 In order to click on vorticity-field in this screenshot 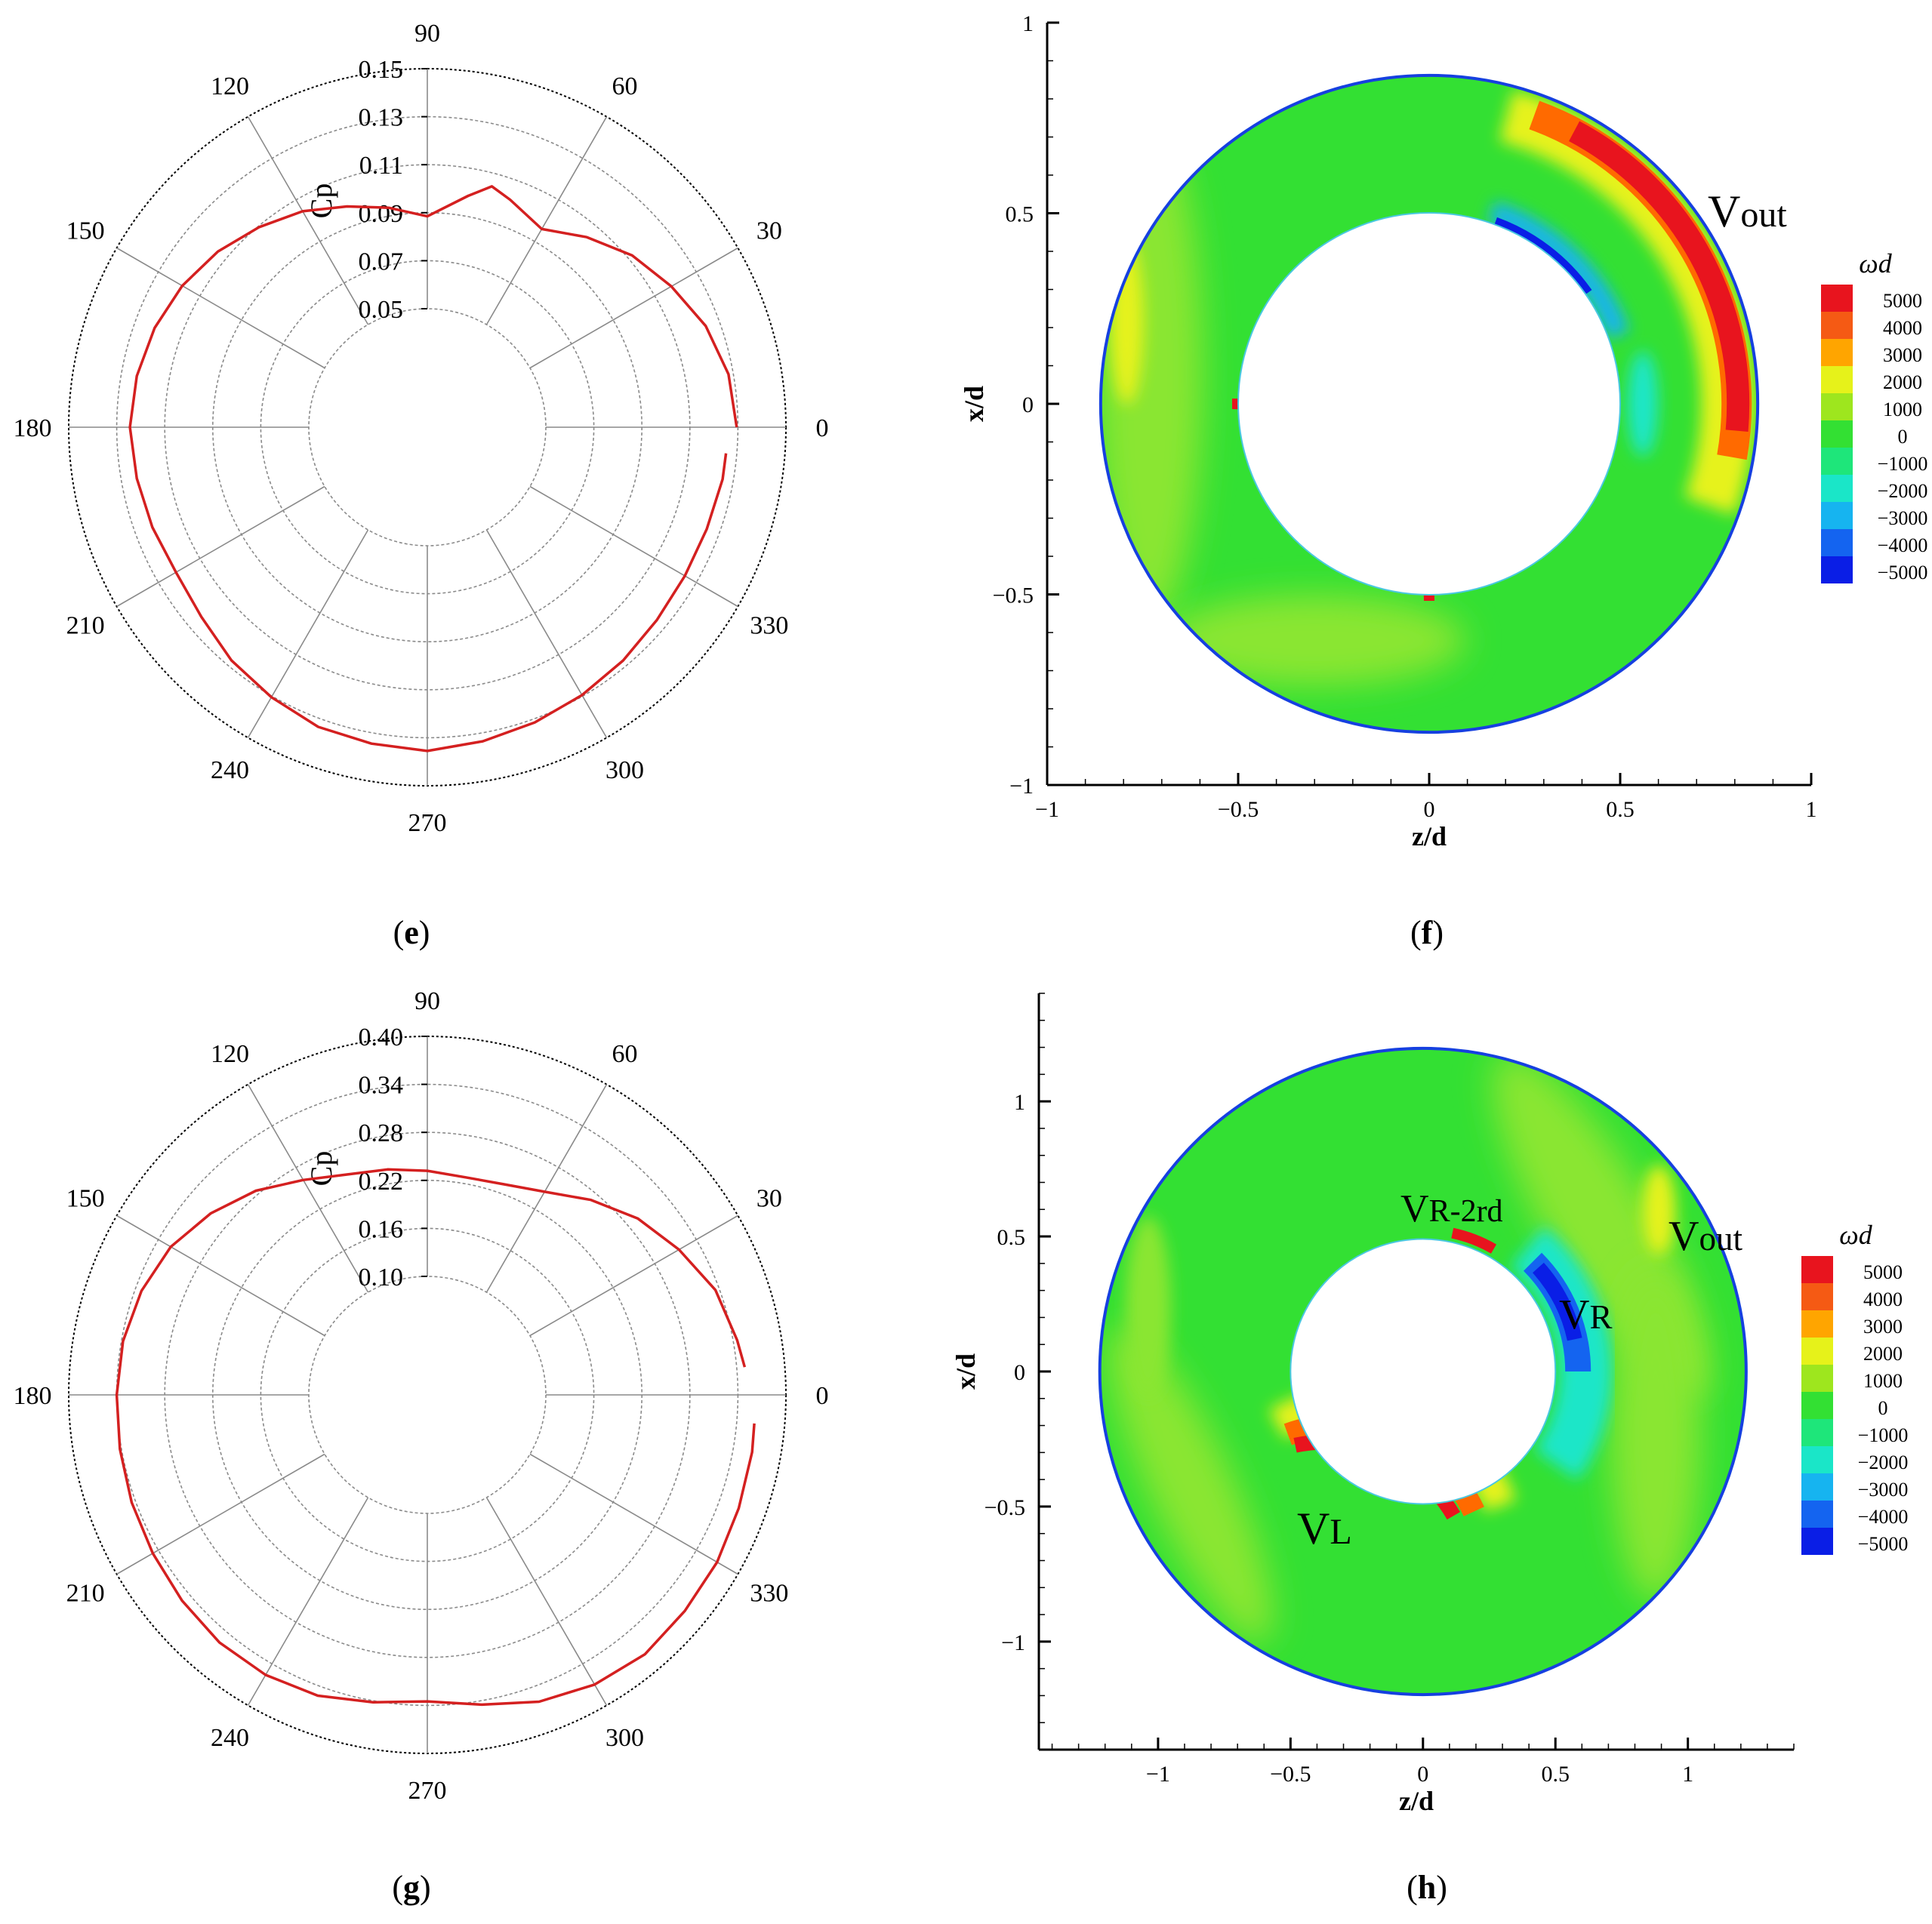, I will do `click(1422, 1371)`.